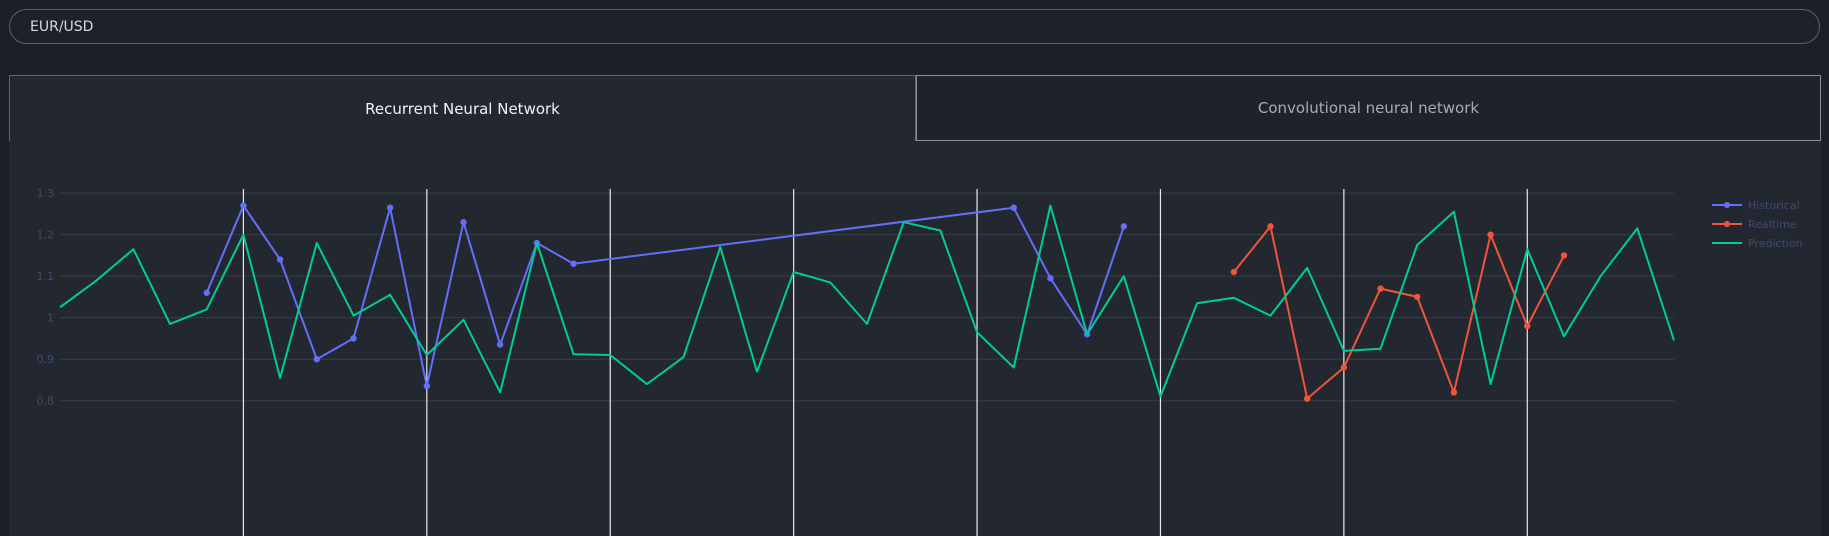  What do you see at coordinates (1727, 205) in the screenshot?
I see `legend-marker-historical` at bounding box center [1727, 205].